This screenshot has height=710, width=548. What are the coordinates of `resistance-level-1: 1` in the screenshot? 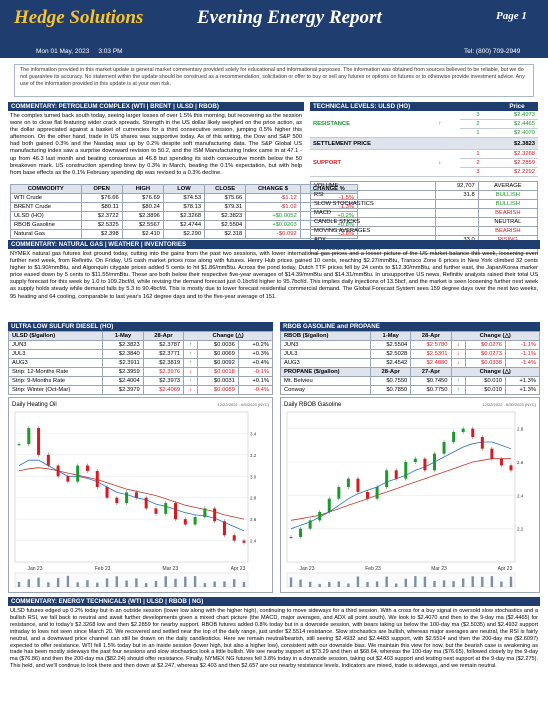 It's located at (478, 133).